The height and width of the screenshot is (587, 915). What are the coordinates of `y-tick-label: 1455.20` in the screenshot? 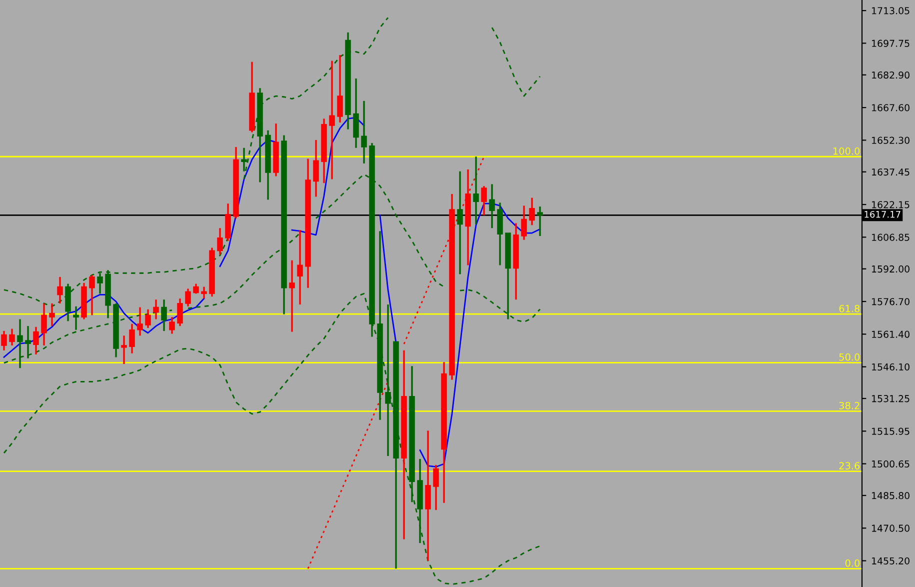 It's located at (891, 560).